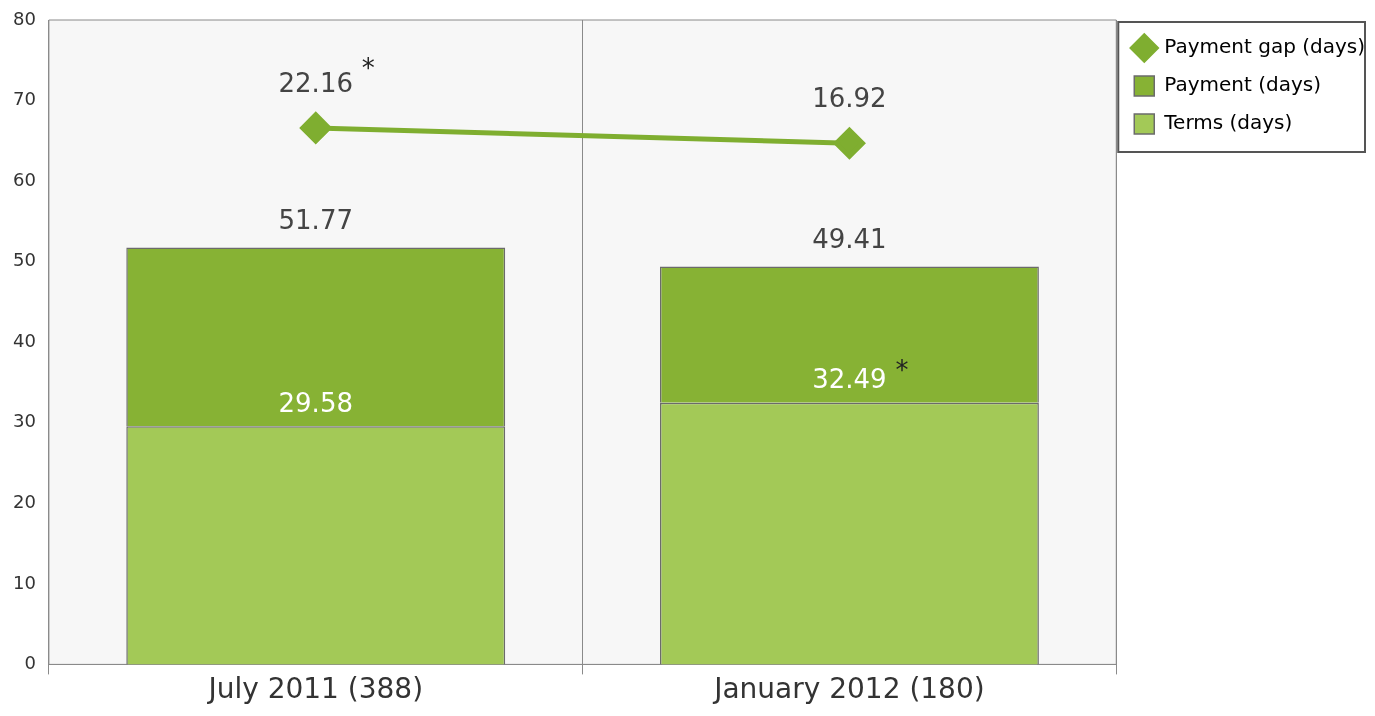 This screenshot has height=716, width=1375. Describe the element at coordinates (849, 239) in the screenshot. I see `total-label: 49.41` at that location.